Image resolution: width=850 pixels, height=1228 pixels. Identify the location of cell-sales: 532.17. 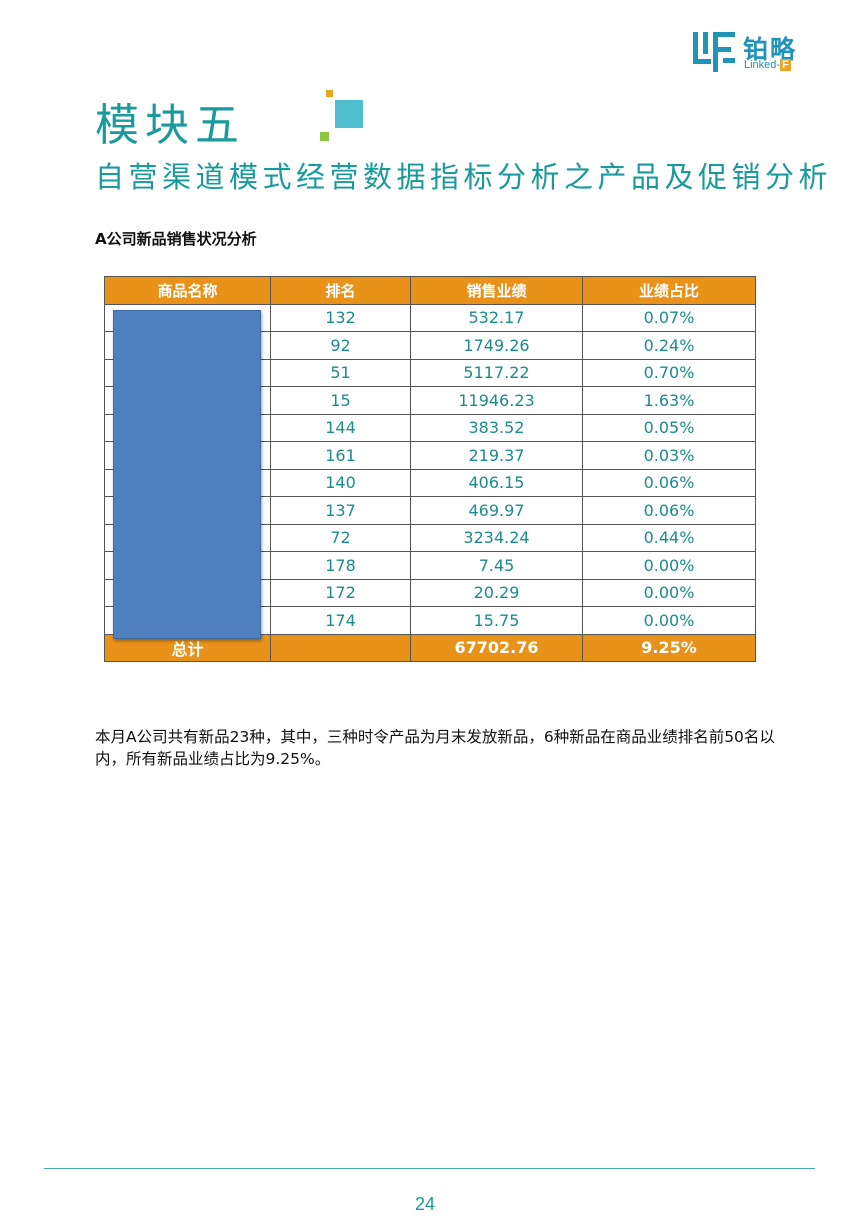
(496, 317).